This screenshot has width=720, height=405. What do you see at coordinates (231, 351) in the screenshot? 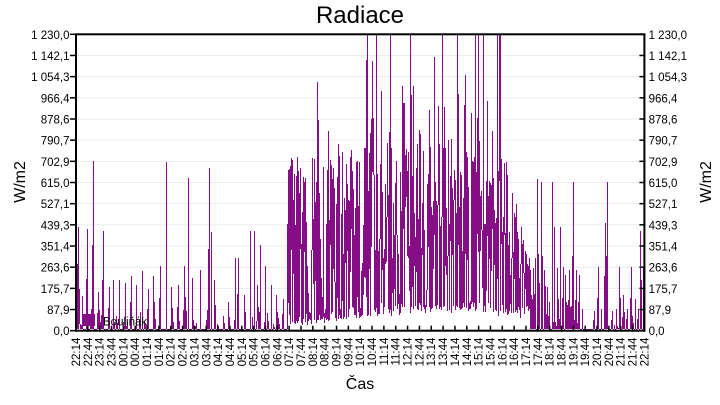
I see `svg-text: 04:44` at bounding box center [231, 351].